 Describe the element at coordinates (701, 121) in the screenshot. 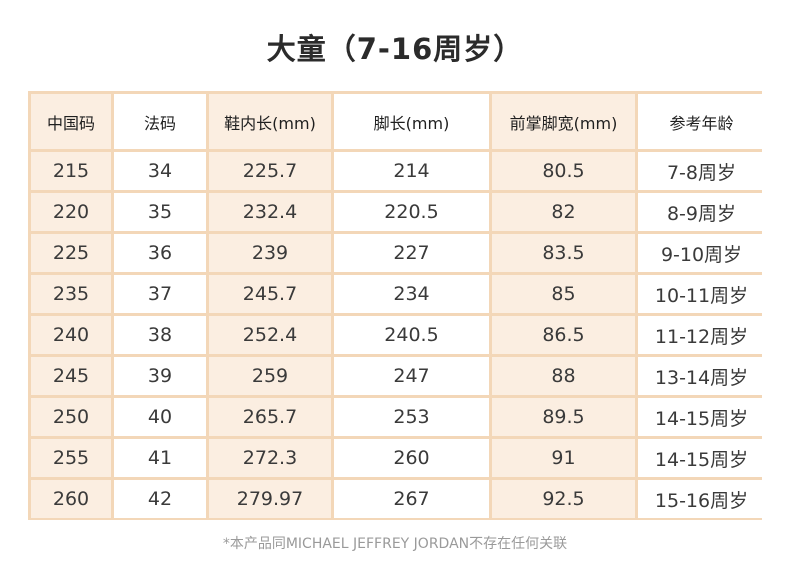

I see `header-ref-age: 参考年龄` at that location.